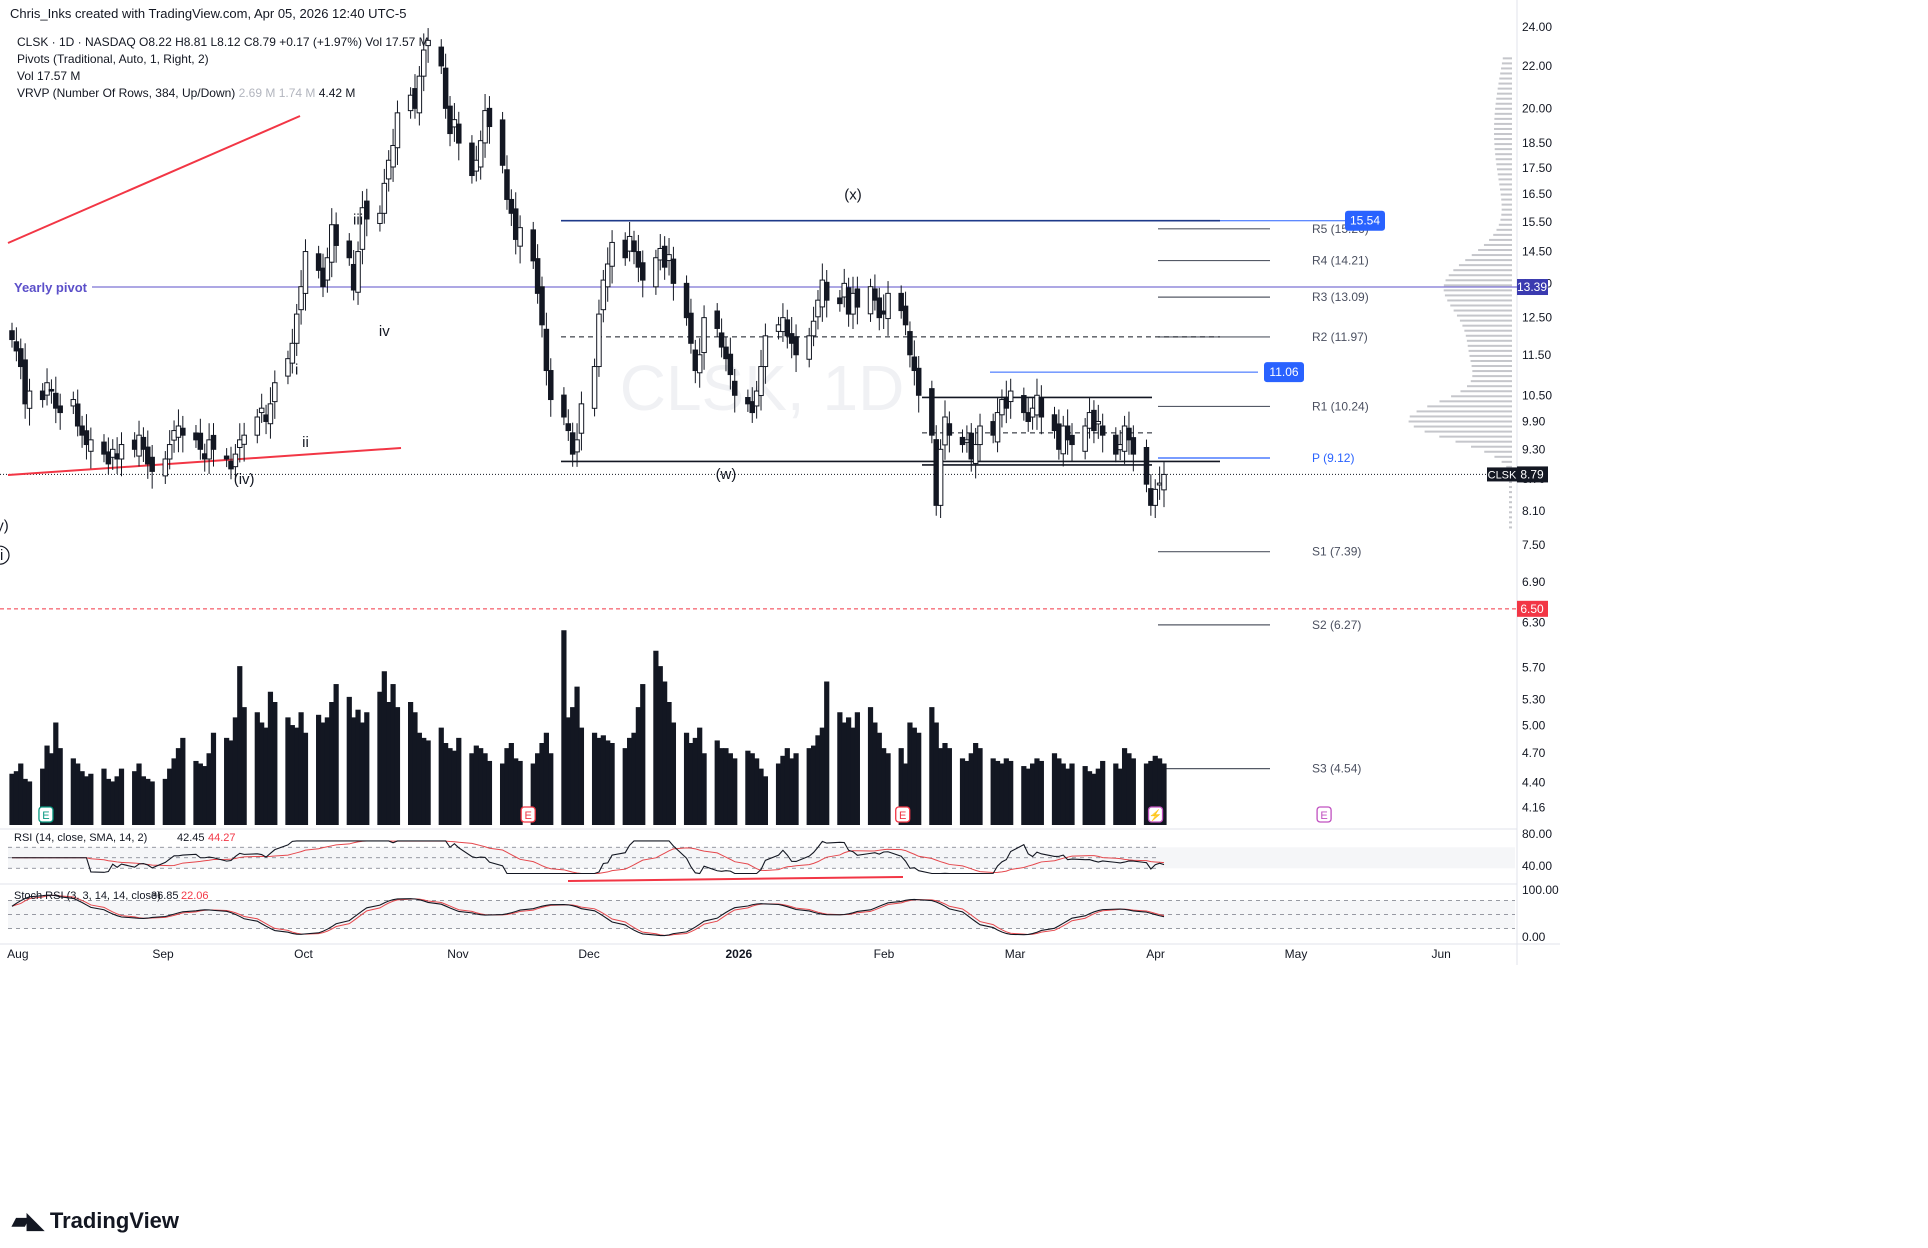 The height and width of the screenshot is (1248, 1928). Describe the element at coordinates (1365, 220) in the screenshot. I see `price-label-badge-15.54` at that location.